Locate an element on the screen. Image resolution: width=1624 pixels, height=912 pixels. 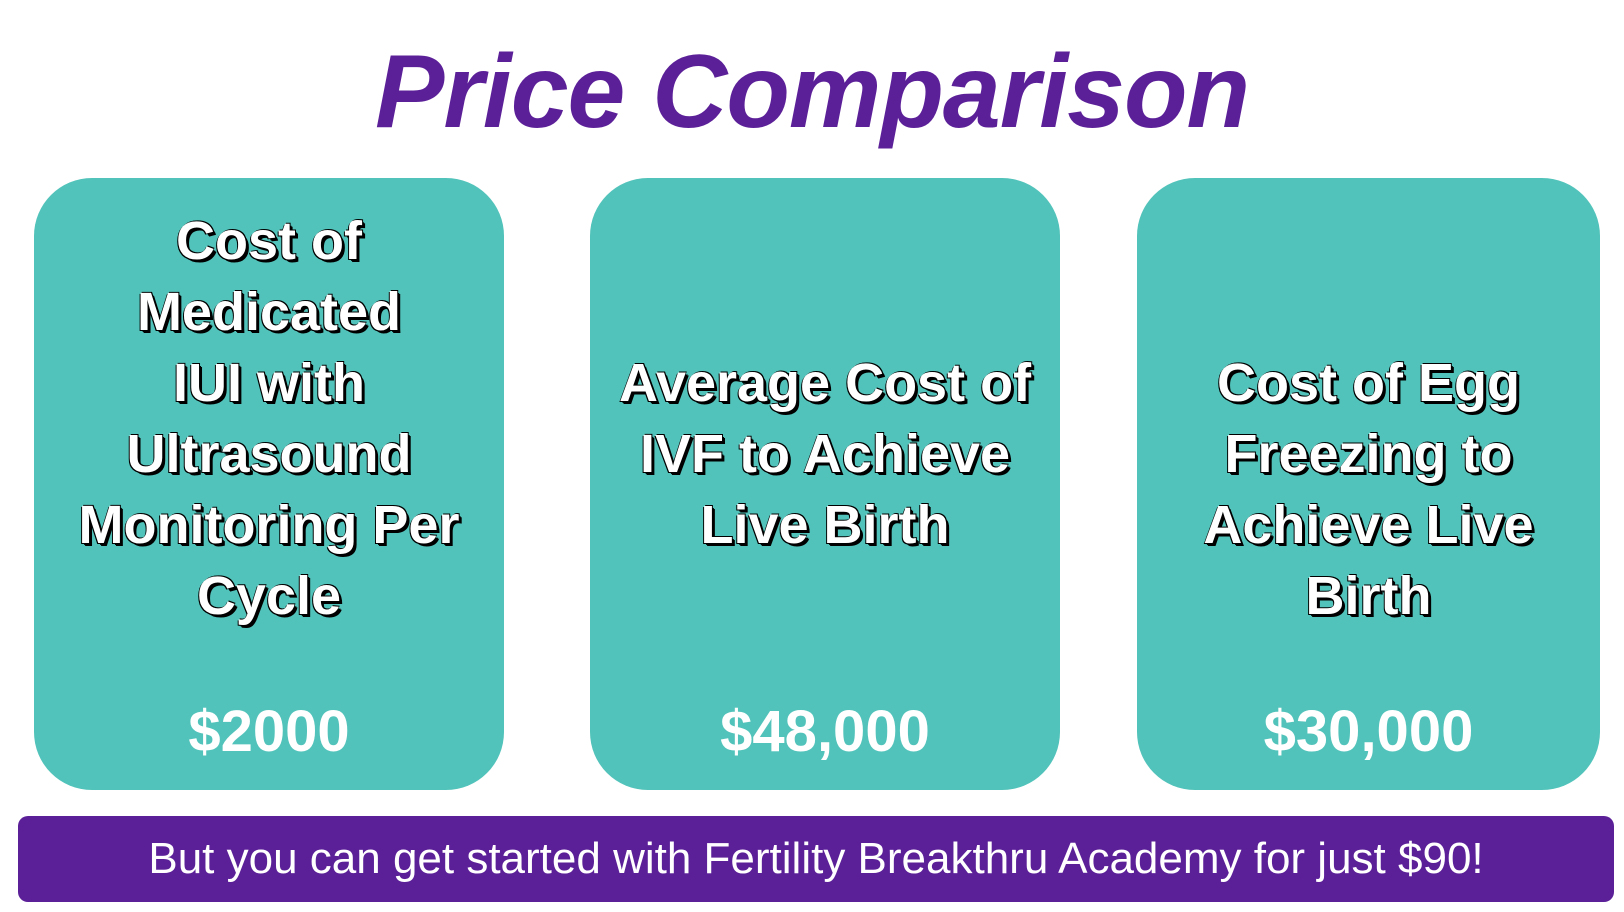
card-label-line: IVF to Achieve is located at coordinates (825, 454).